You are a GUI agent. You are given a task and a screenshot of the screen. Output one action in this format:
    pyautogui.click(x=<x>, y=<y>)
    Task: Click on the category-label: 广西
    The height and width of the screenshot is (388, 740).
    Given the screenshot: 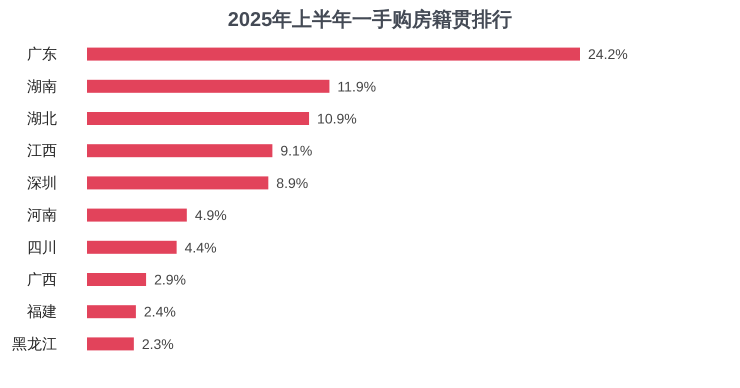 What is the action you would take?
    pyautogui.click(x=42, y=280)
    